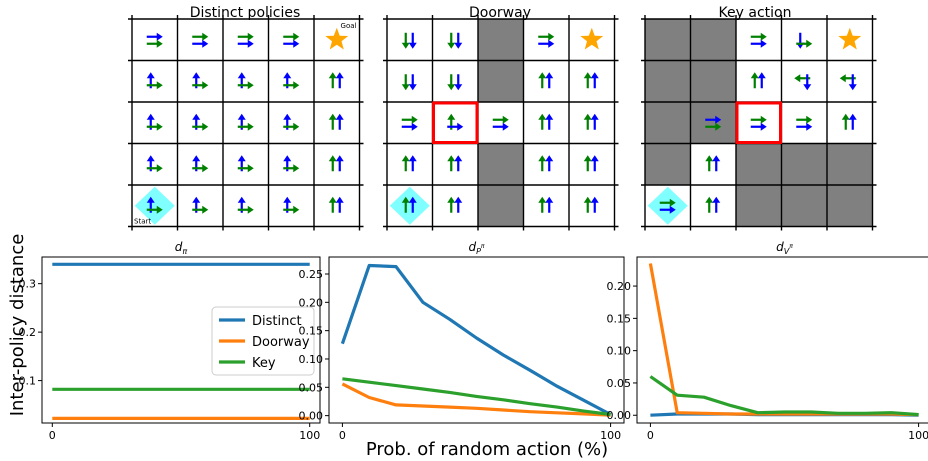 The width and height of the screenshot is (928, 461). What do you see at coordinates (332, 158) in the screenshot?
I see `cell-3-4-up-arrow-icon-0-head` at bounding box center [332, 158].